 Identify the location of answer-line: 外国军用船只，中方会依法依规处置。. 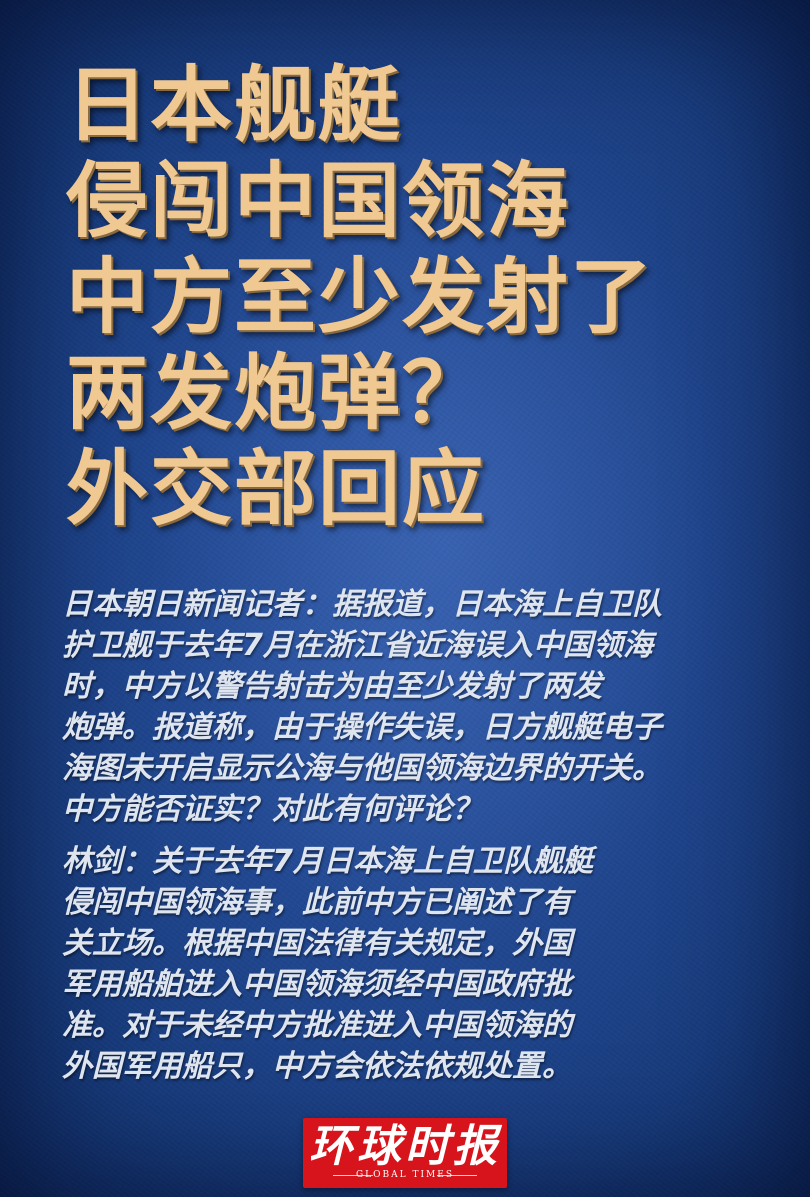
(317, 1066).